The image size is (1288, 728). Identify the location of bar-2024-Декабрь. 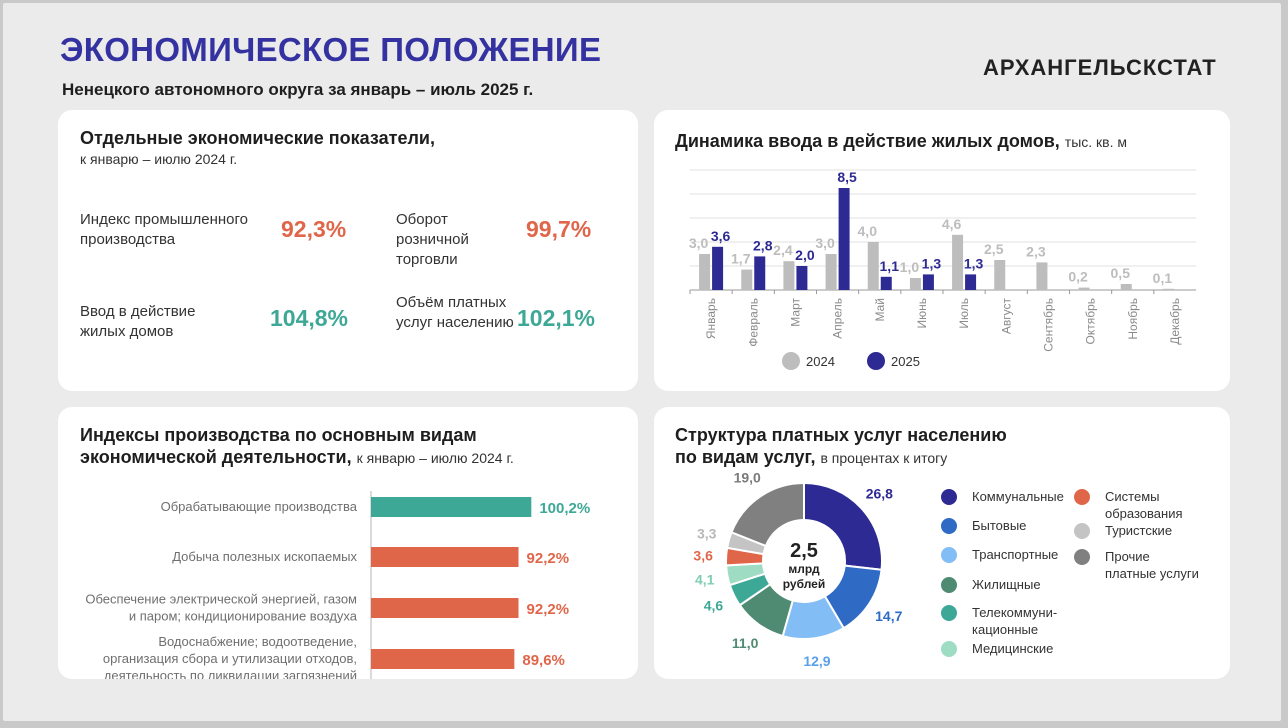
(1168, 289).